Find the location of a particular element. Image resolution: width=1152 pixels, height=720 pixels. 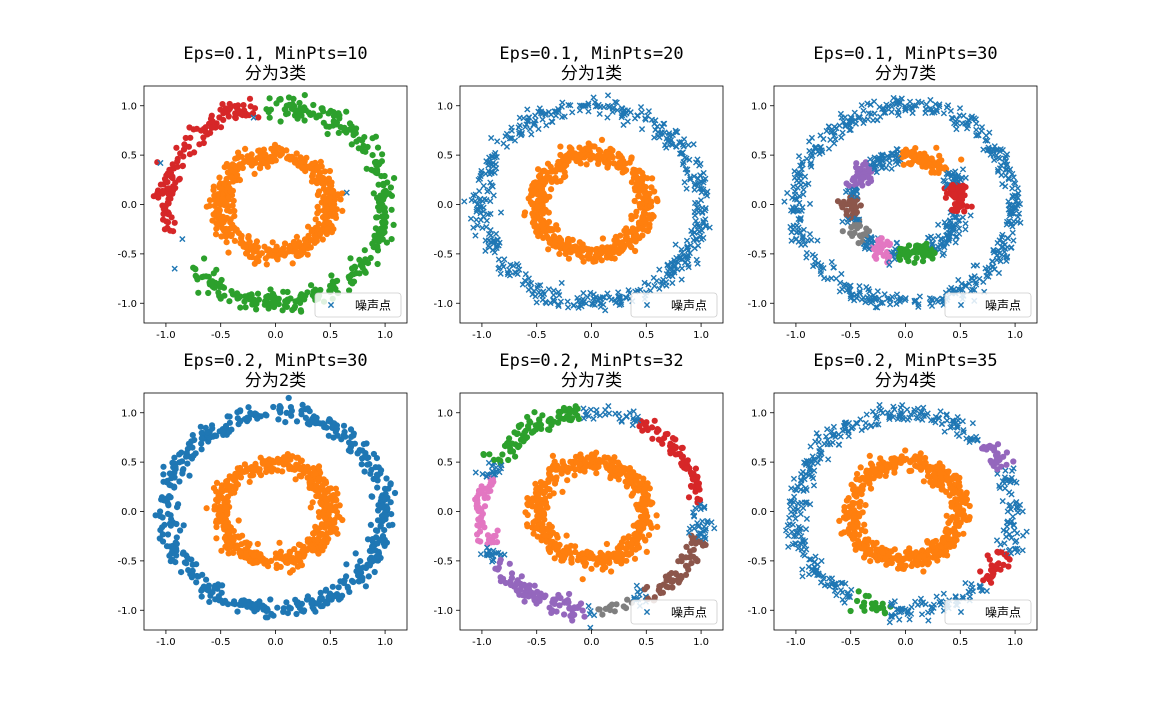

x-tick-label: -0.5 is located at coordinates (851, 335).